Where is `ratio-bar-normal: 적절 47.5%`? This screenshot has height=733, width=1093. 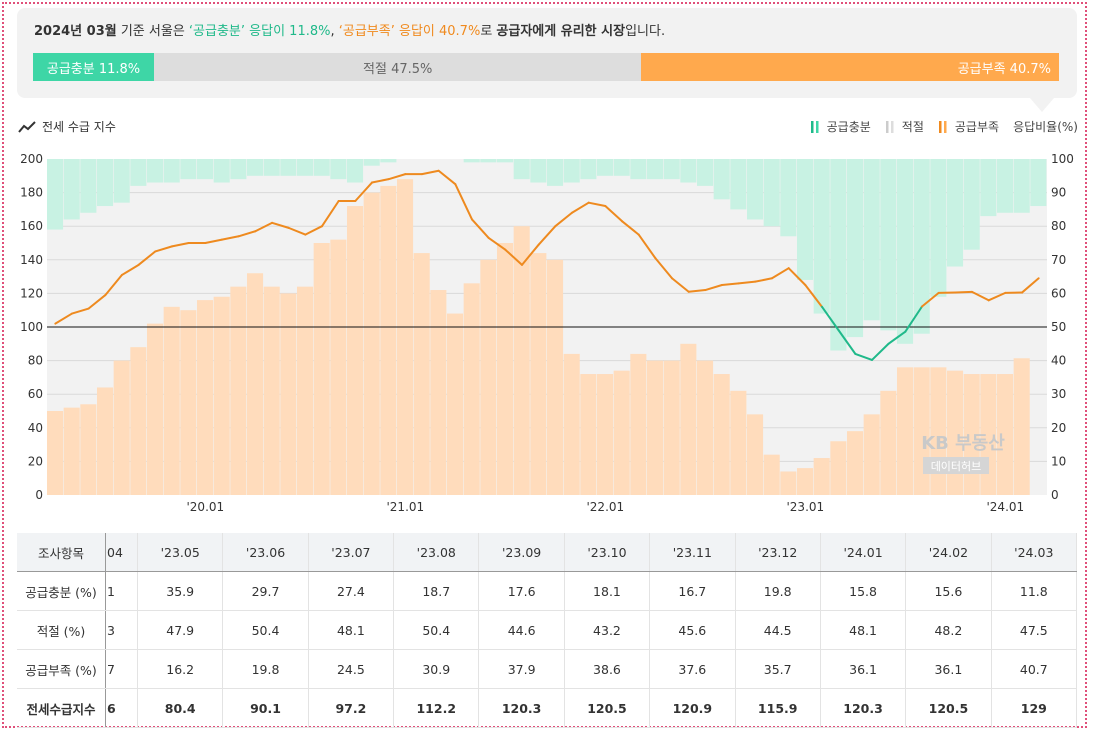 ratio-bar-normal: 적절 47.5% is located at coordinates (398, 67).